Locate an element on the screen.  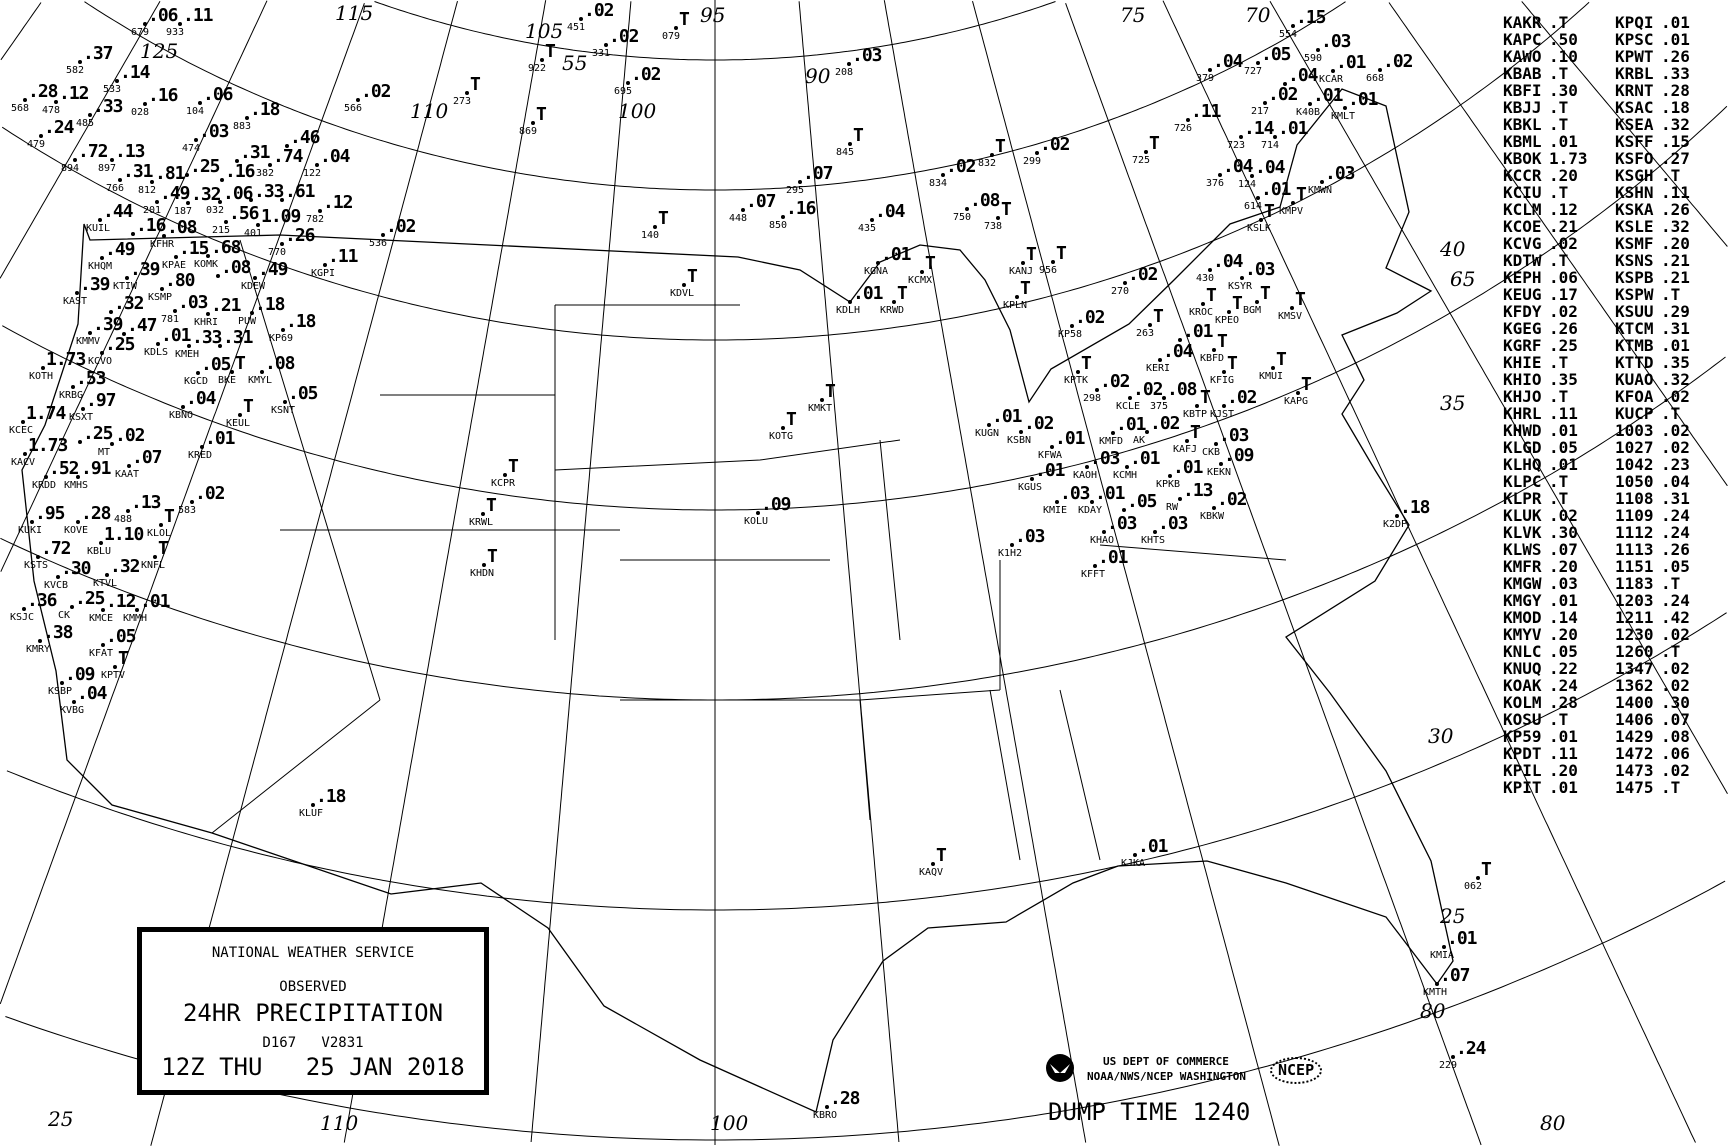
precip-value: .12 is located at coordinates (338, 202).